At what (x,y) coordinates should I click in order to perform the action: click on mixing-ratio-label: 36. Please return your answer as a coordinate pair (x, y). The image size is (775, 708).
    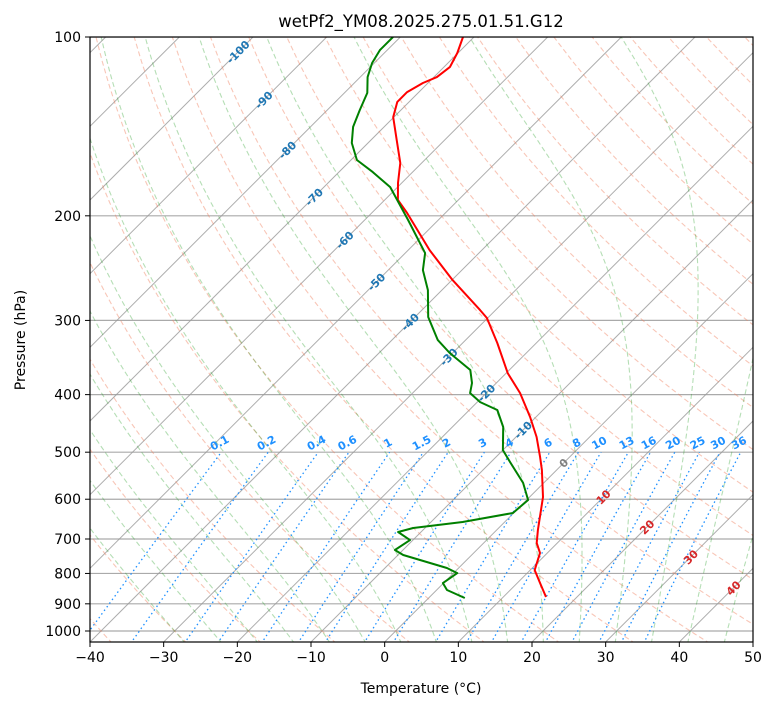
    Looking at the image, I should click on (739, 443).